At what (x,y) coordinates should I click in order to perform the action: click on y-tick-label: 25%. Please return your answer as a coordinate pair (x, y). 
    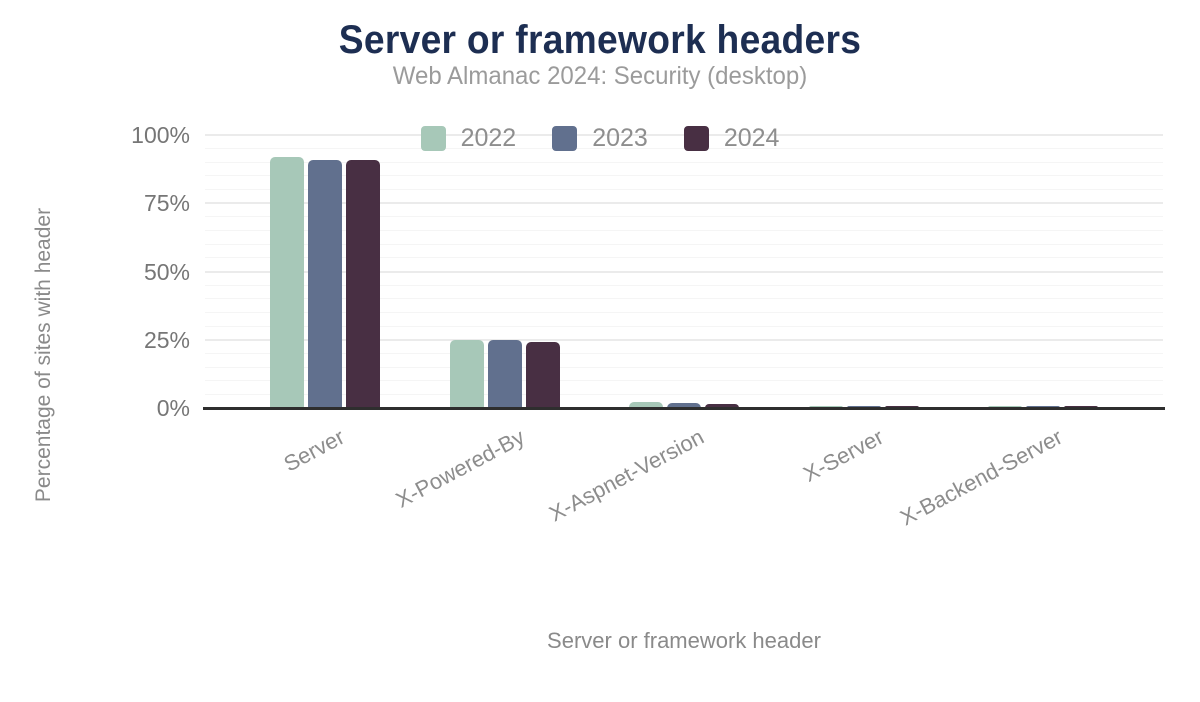
    Looking at the image, I should click on (166, 339).